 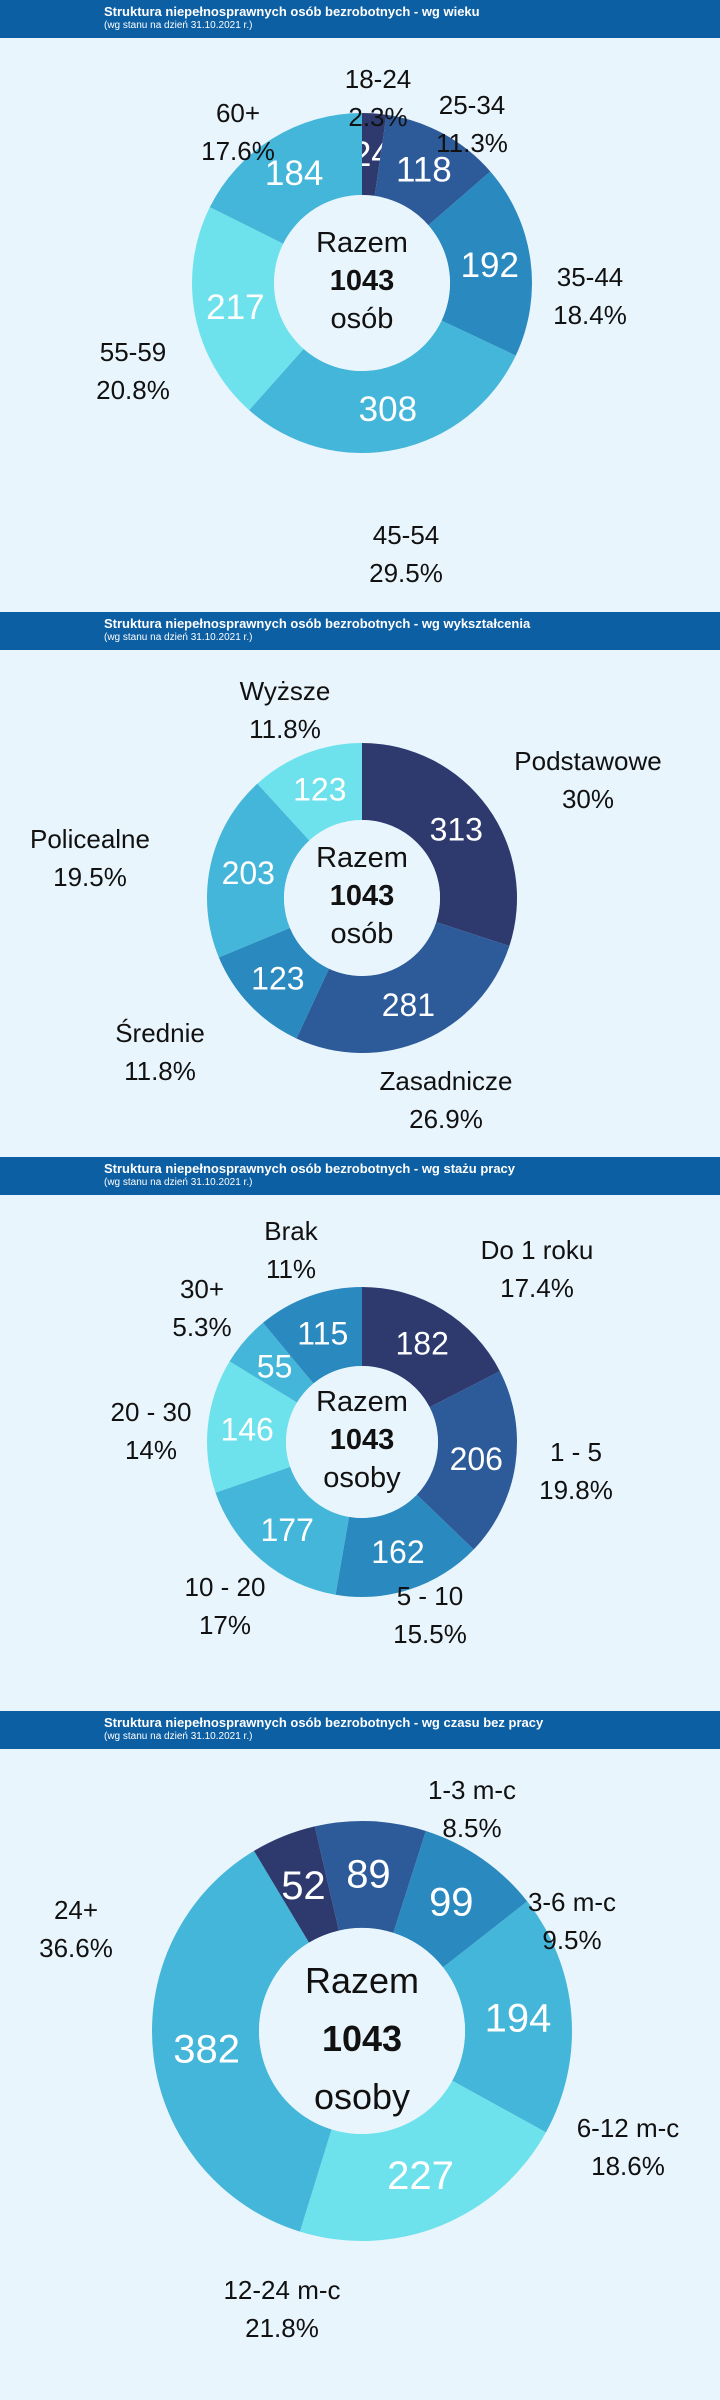 I want to click on percent-label: 14%, so click(x=151, y=1450).